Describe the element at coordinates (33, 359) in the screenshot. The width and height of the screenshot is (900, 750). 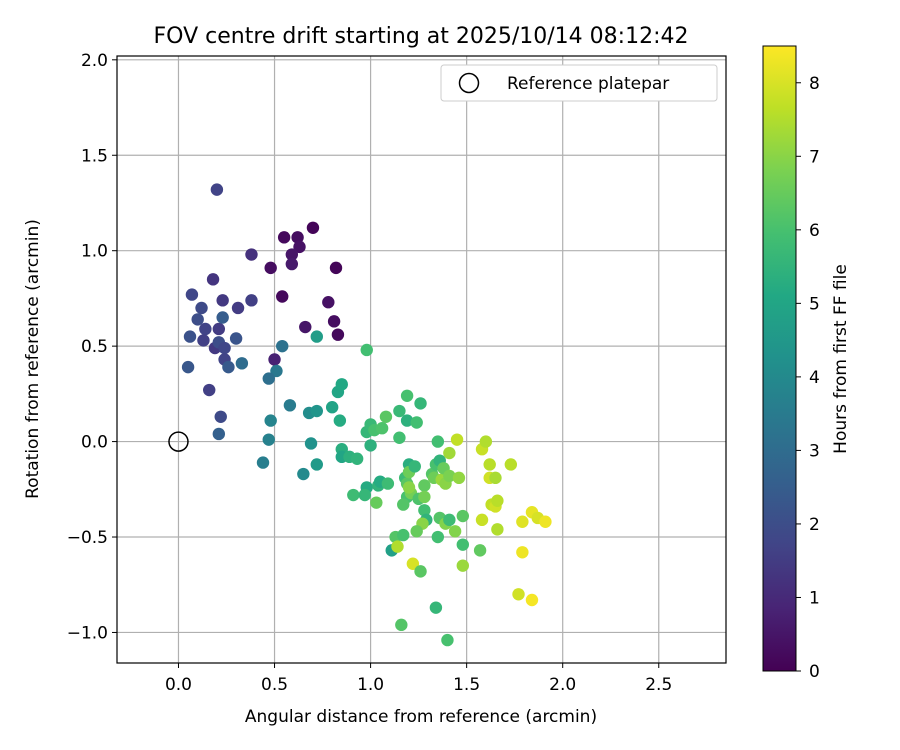
I see `y-axis-label: Rotation from reference (arcmin)` at that location.